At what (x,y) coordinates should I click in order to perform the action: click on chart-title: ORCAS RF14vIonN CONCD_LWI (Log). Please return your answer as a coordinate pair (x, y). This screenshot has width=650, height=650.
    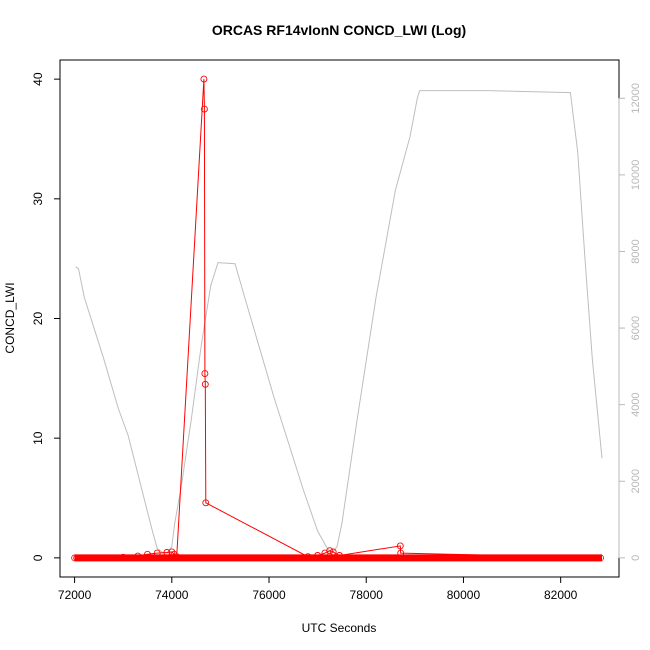
    Looking at the image, I should click on (339, 30).